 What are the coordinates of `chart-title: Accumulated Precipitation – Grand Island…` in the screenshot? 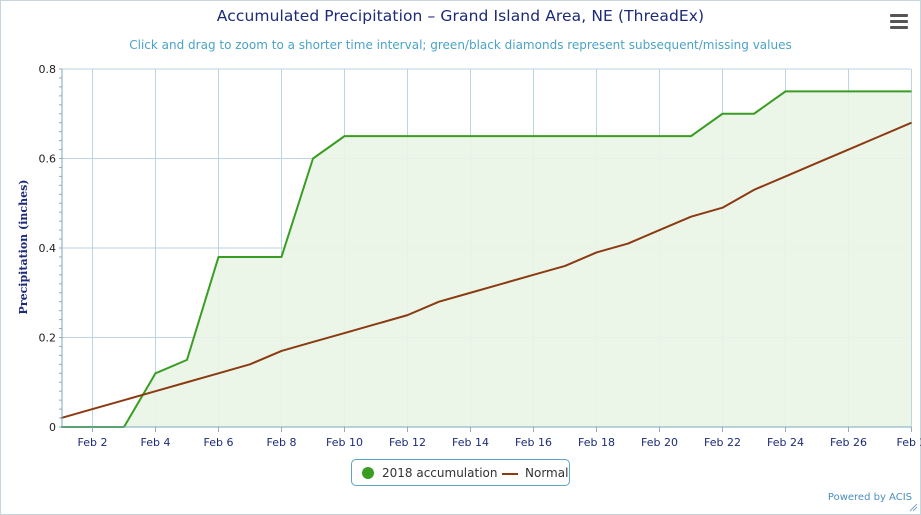 It's located at (460, 16).